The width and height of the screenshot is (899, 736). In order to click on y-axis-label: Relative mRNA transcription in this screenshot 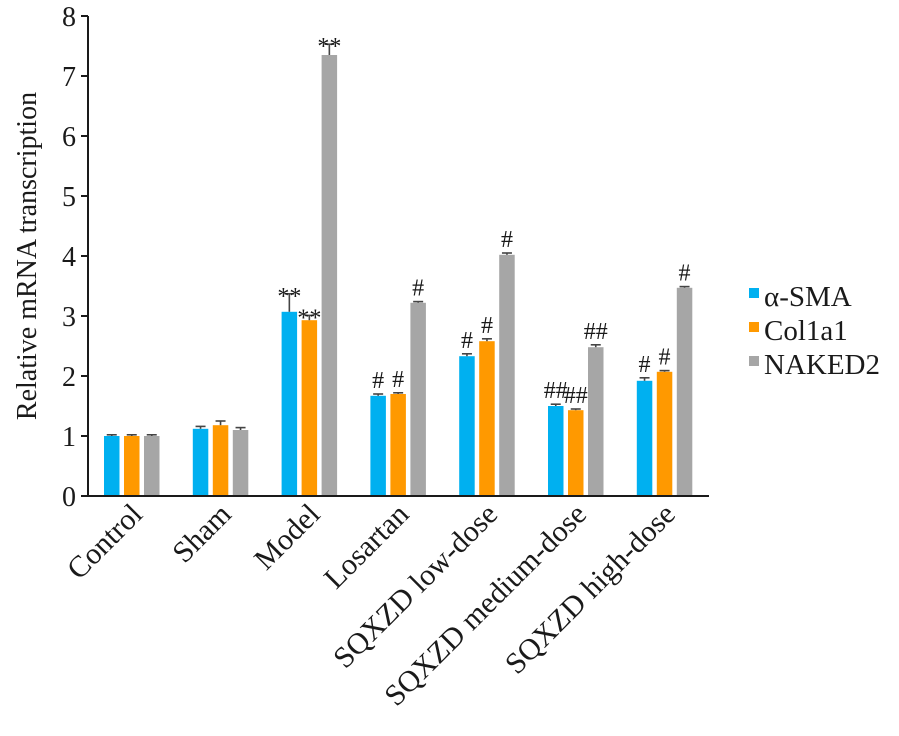, I will do `click(27, 256)`.